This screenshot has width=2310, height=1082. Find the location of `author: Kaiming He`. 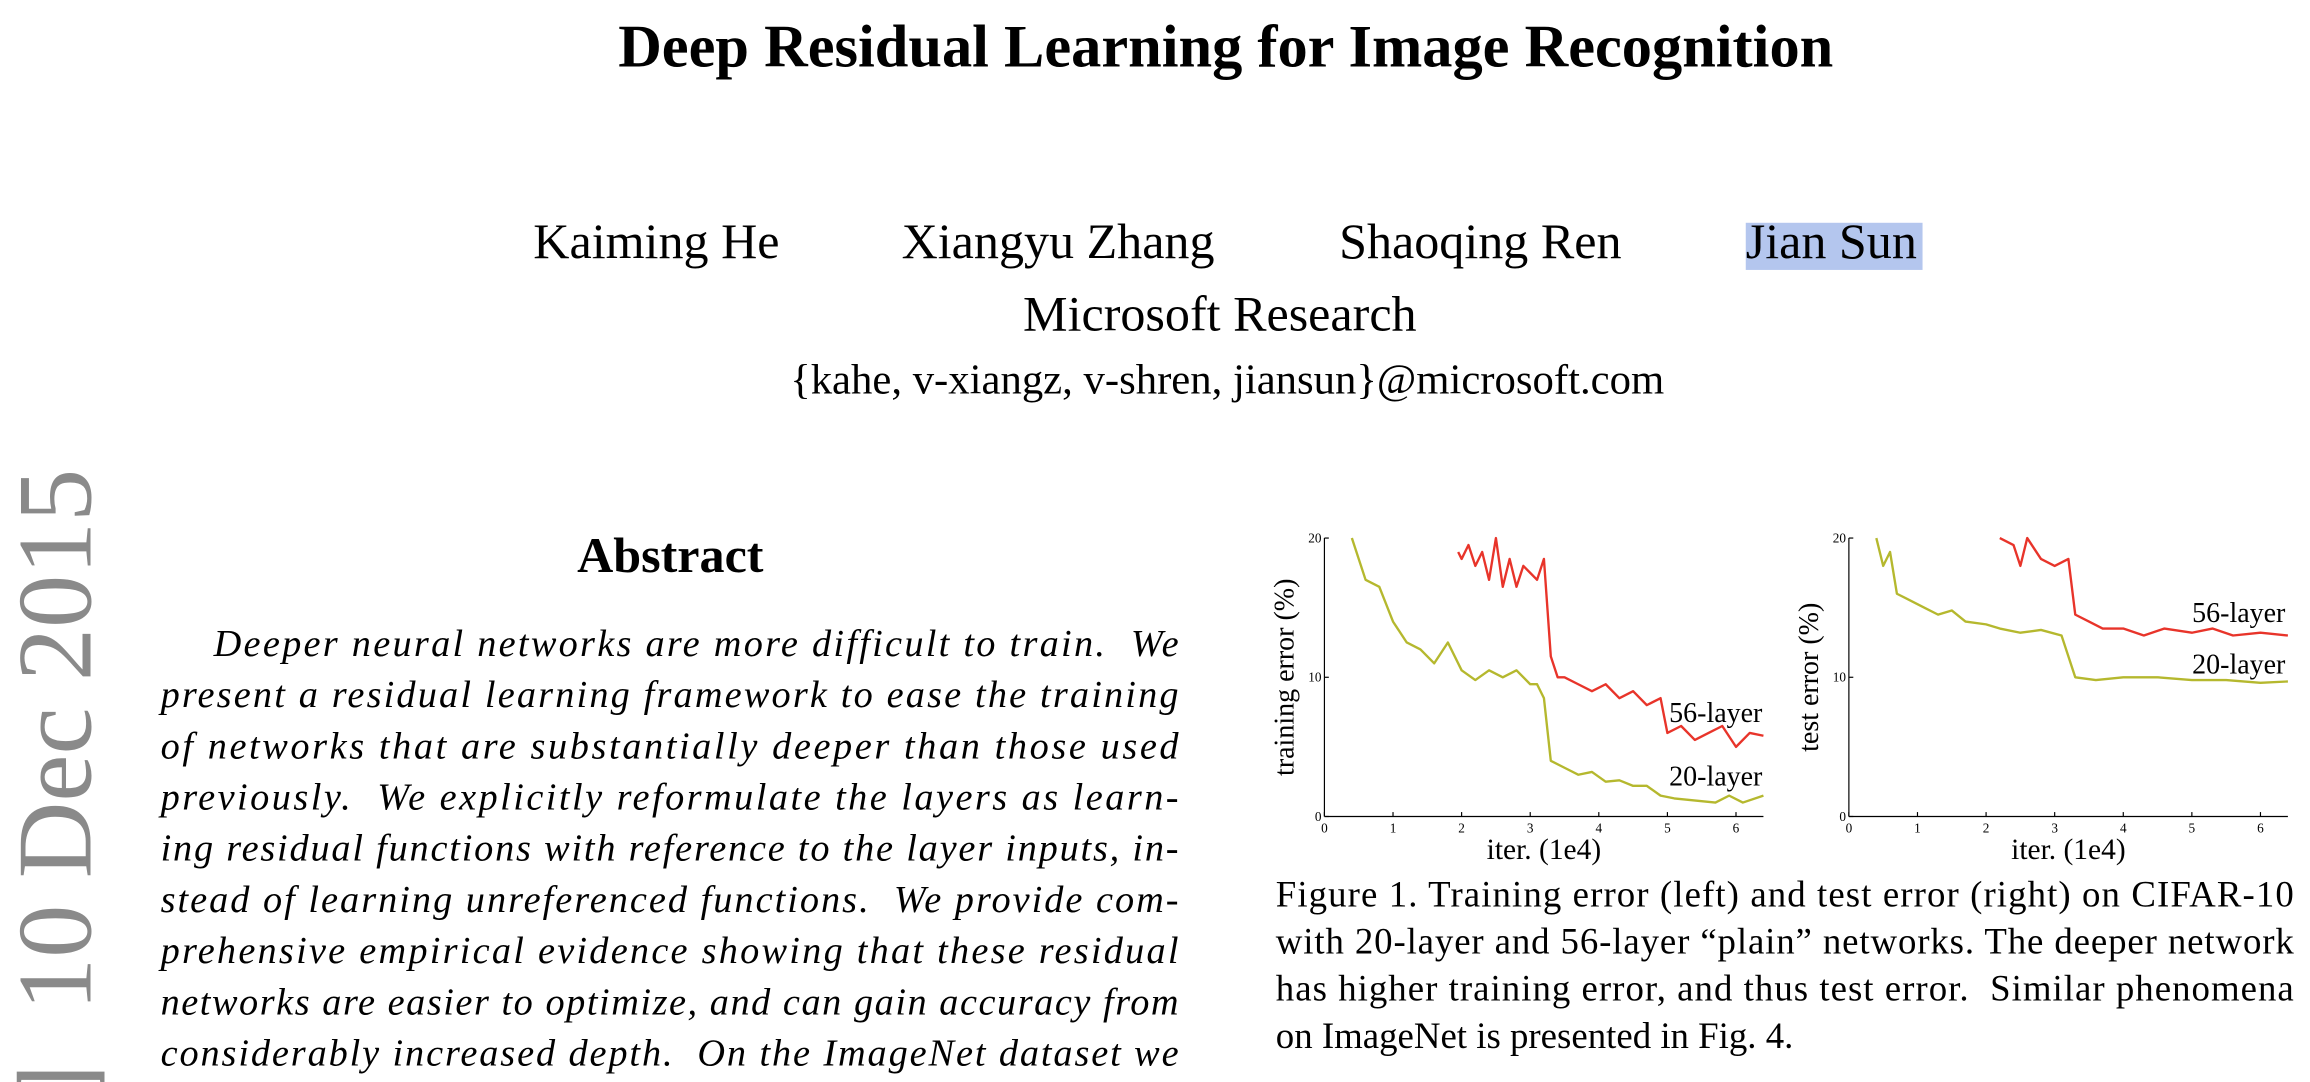

author: Kaiming He is located at coordinates (656, 241).